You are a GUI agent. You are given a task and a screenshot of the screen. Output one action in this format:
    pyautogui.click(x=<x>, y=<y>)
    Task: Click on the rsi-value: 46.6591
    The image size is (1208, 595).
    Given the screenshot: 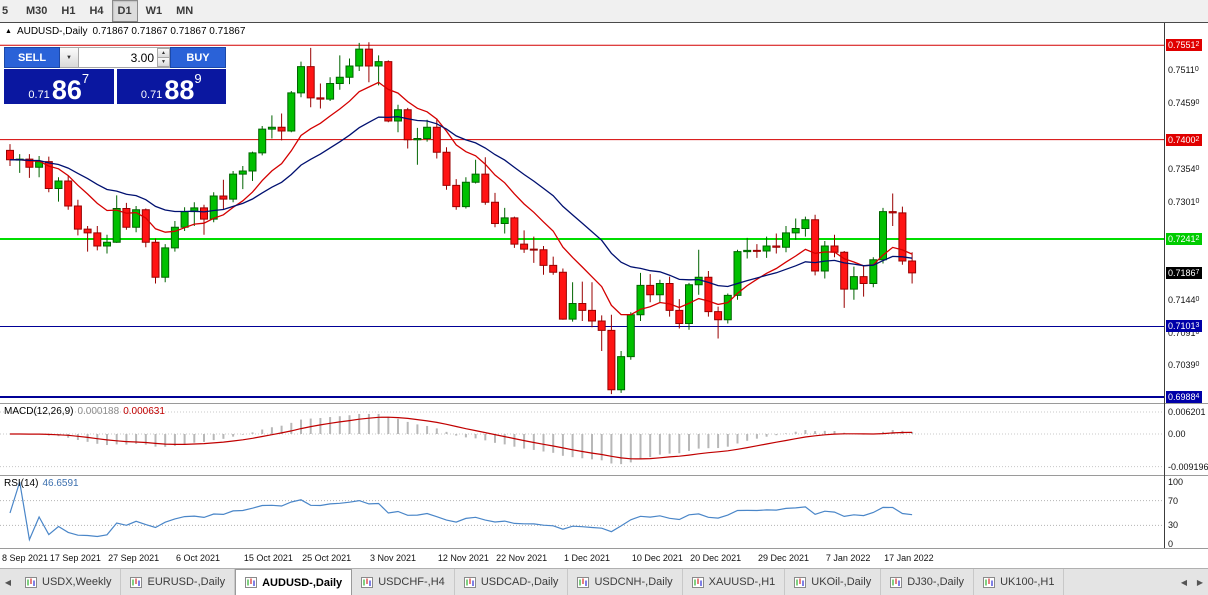 What is the action you would take?
    pyautogui.click(x=60, y=483)
    